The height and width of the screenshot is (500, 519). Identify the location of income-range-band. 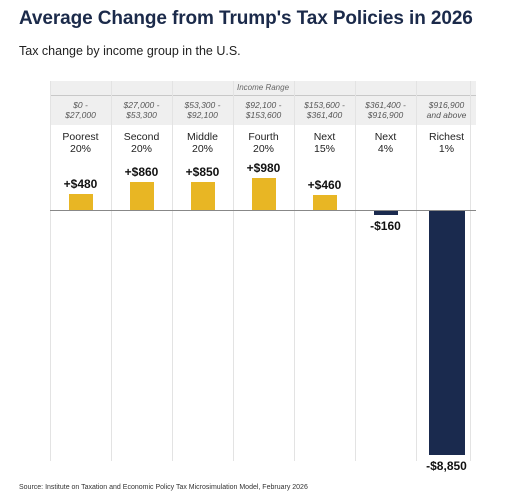
(263, 103).